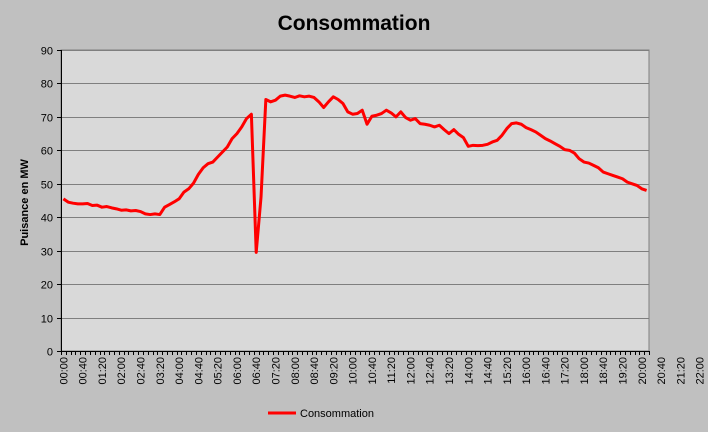 The height and width of the screenshot is (432, 708). Describe the element at coordinates (334, 371) in the screenshot. I see `x-tick-label: 09:20` at that location.